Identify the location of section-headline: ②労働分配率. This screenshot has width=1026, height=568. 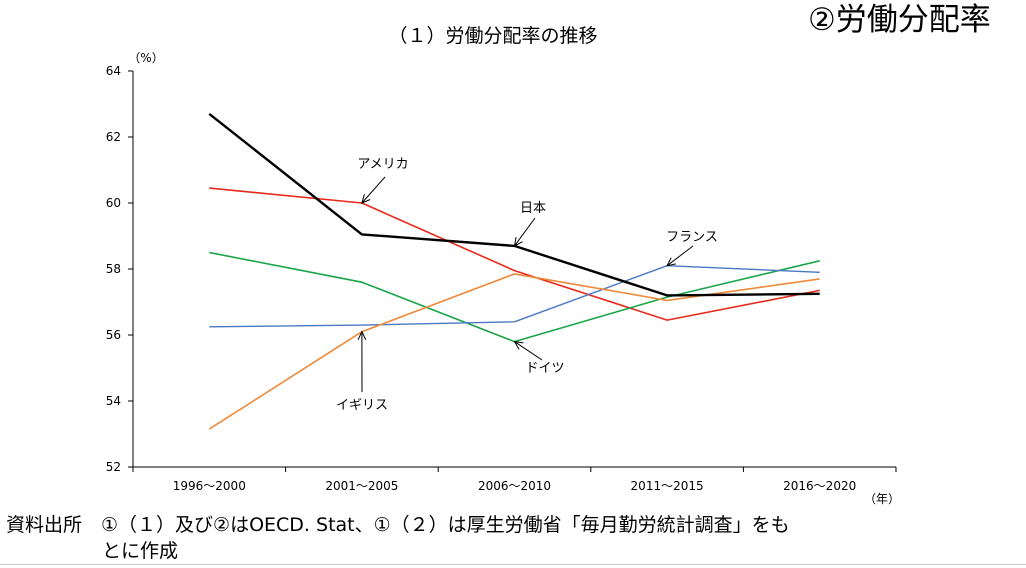
(899, 20).